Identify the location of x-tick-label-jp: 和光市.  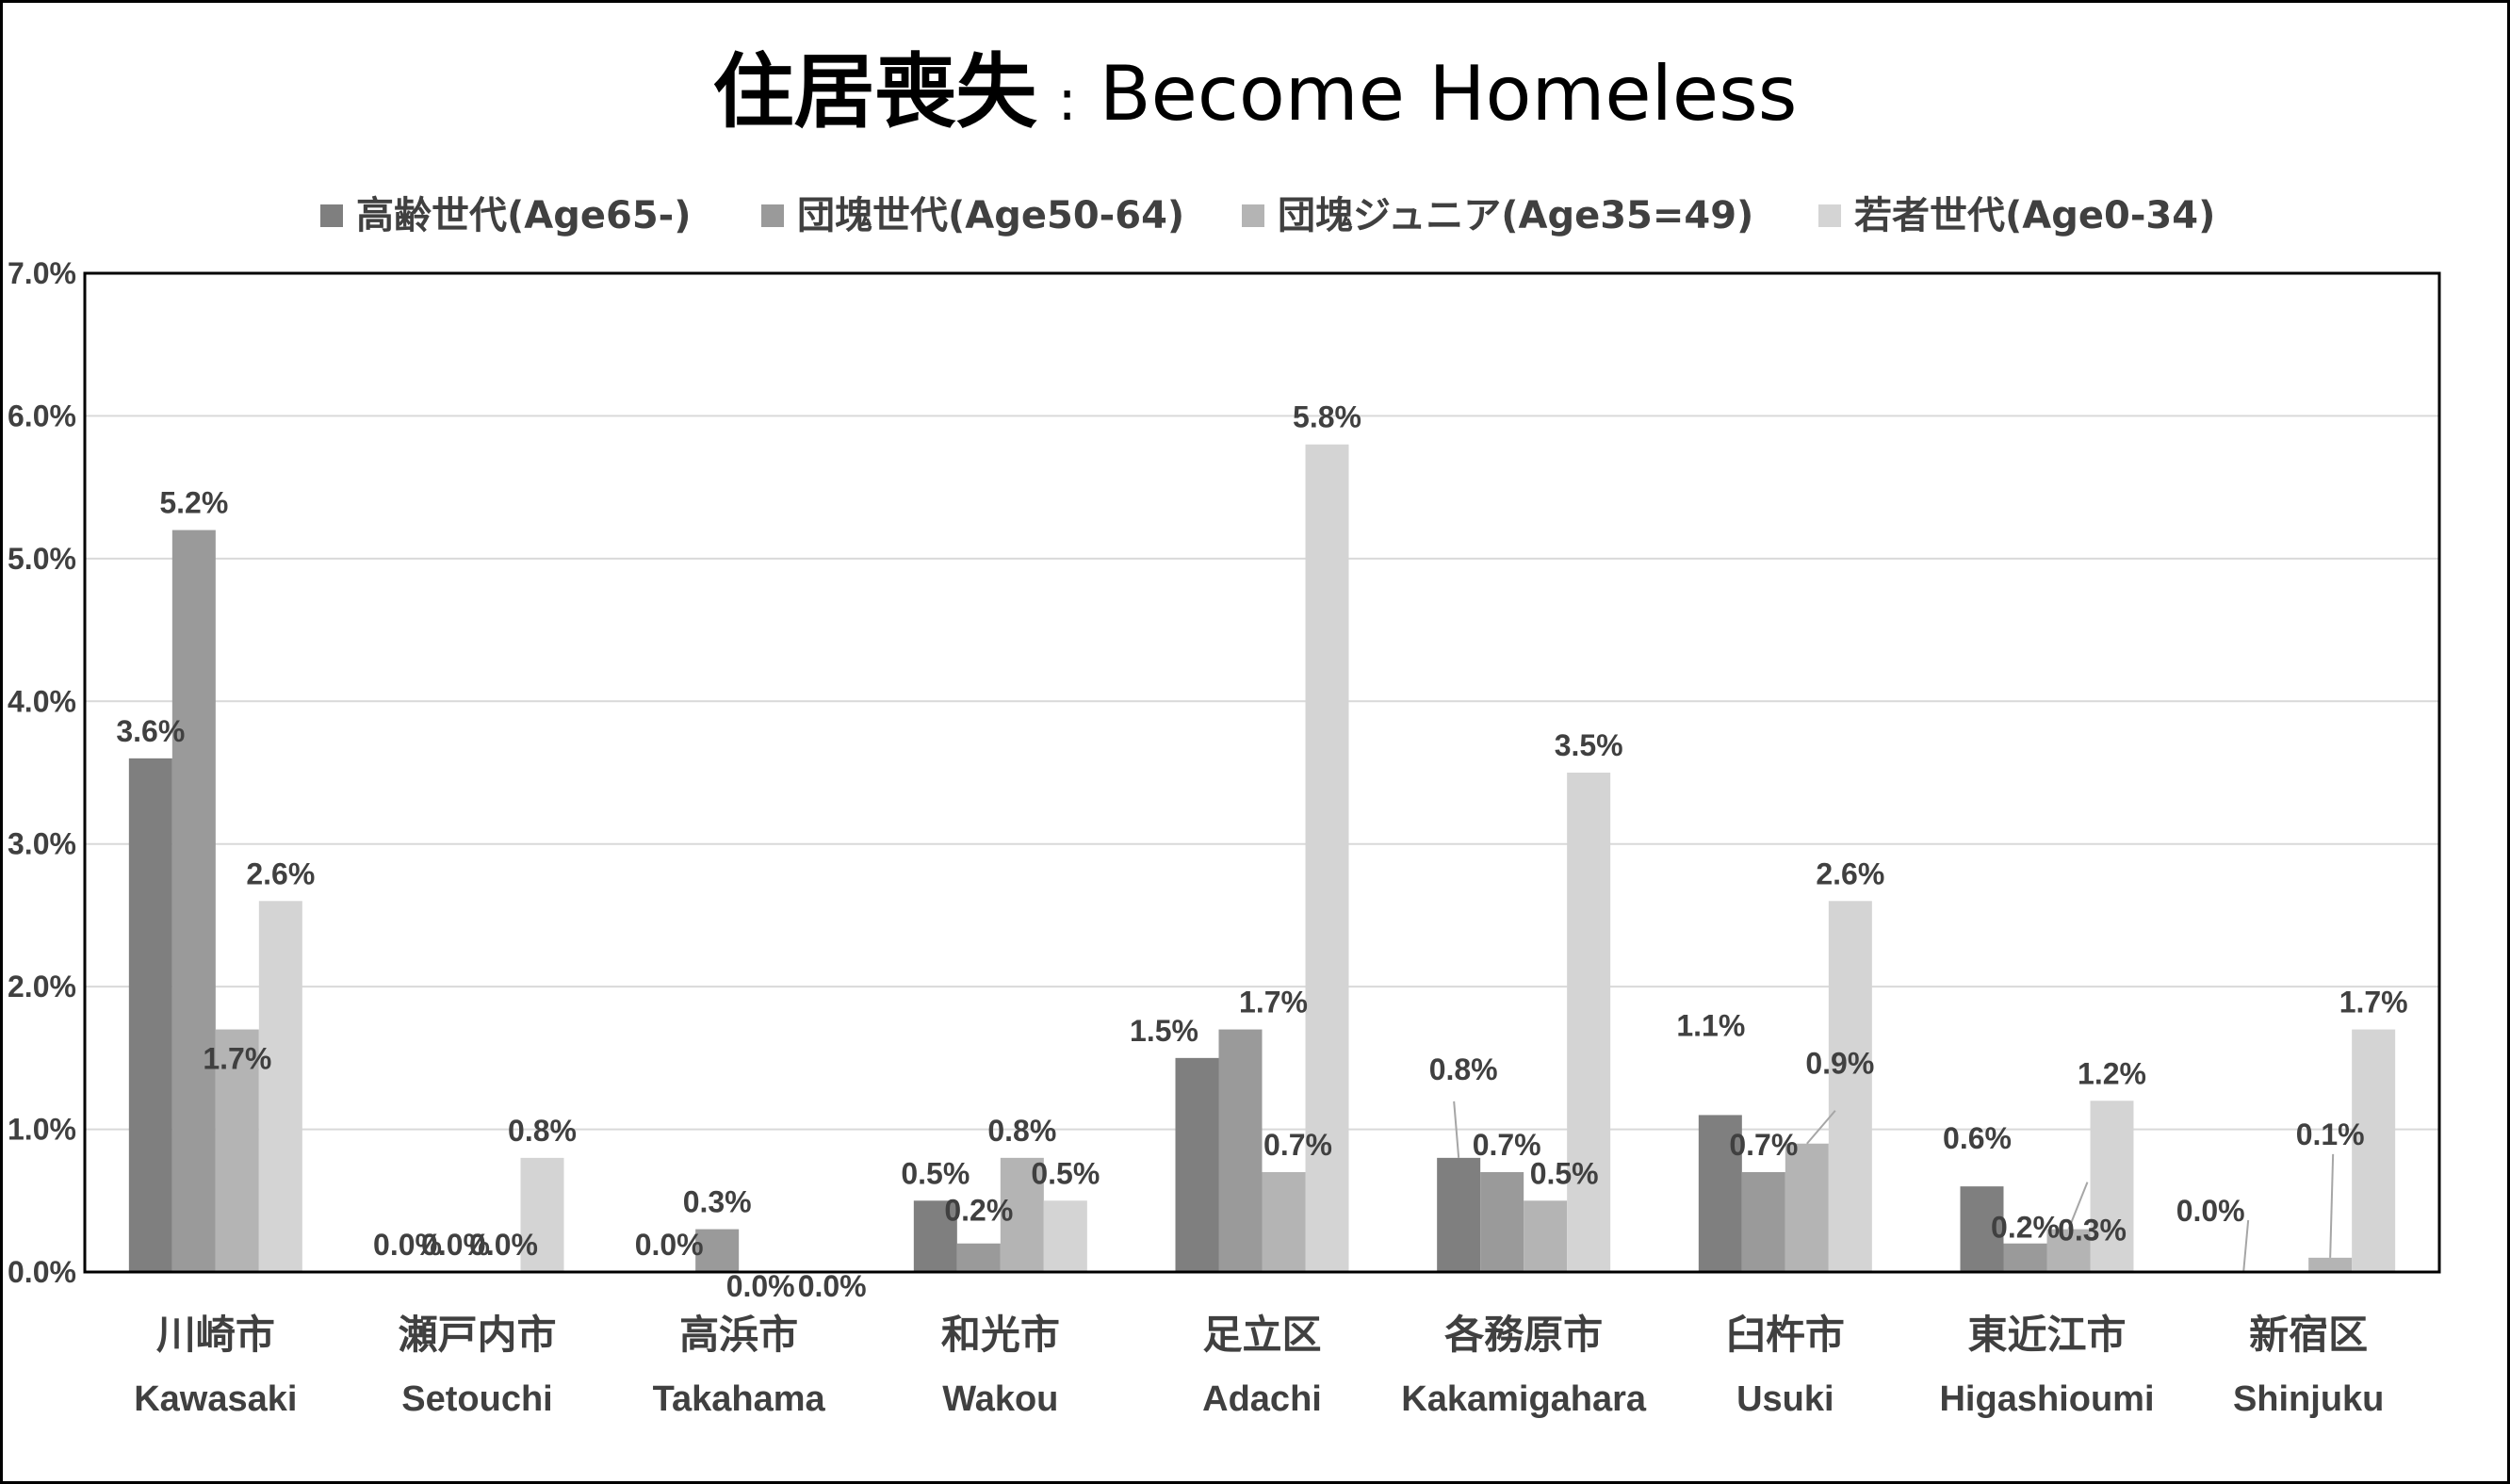
(1000, 1335).